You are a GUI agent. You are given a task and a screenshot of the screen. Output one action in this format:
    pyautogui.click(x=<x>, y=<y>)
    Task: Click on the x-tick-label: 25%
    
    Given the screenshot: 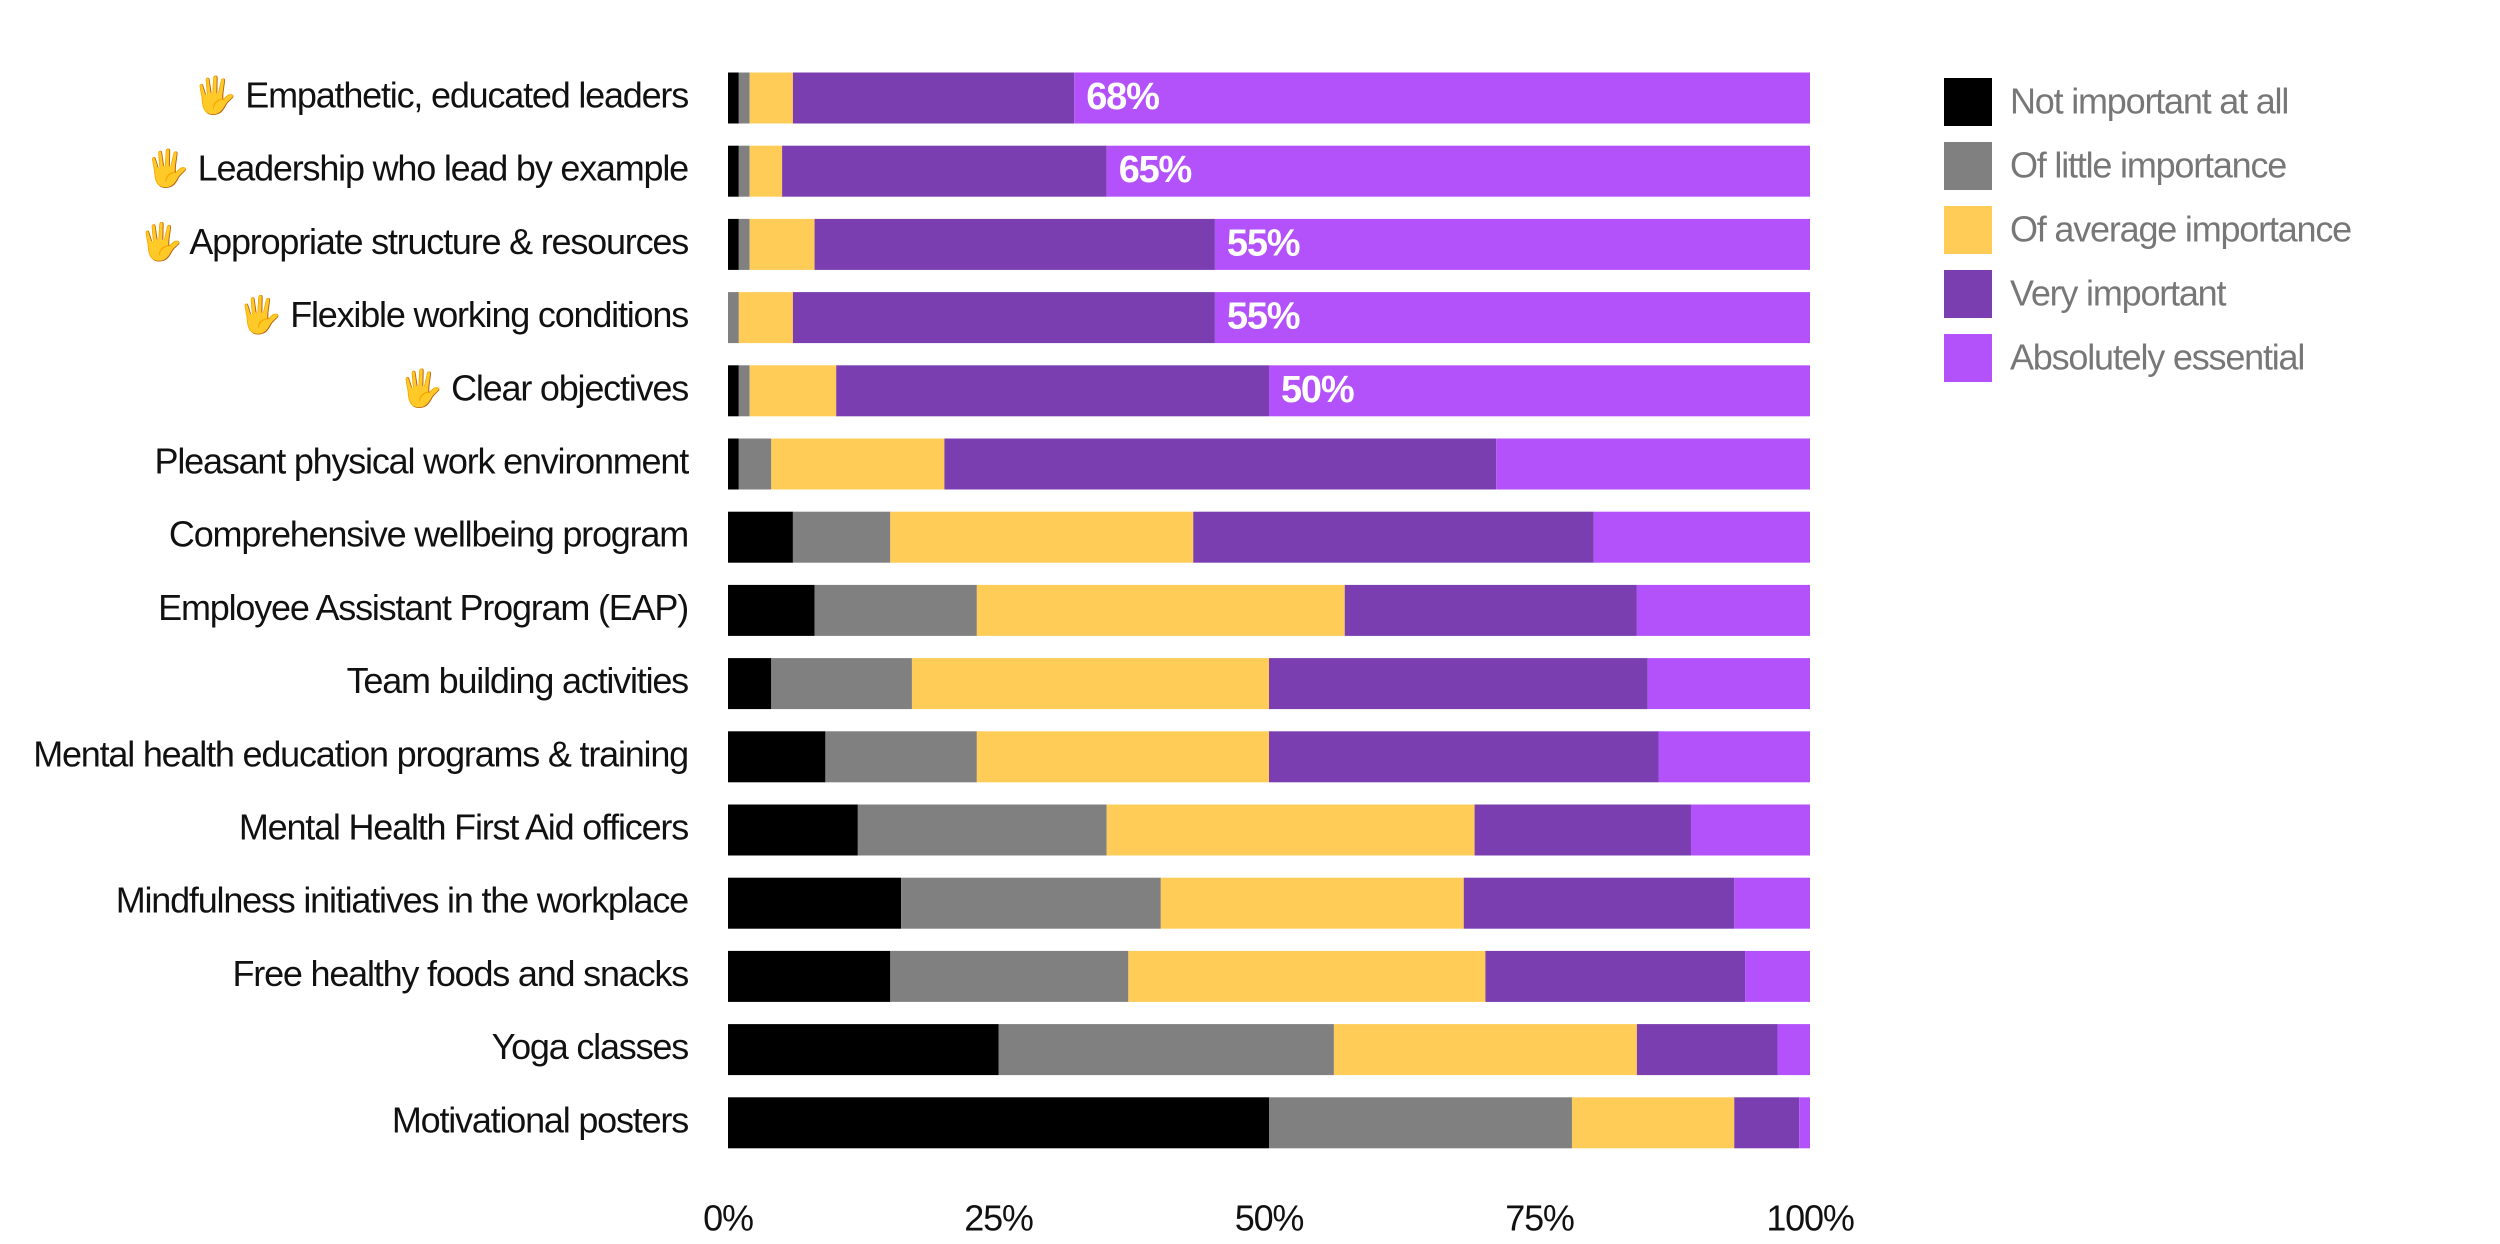 What is the action you would take?
    pyautogui.click(x=998, y=1218)
    